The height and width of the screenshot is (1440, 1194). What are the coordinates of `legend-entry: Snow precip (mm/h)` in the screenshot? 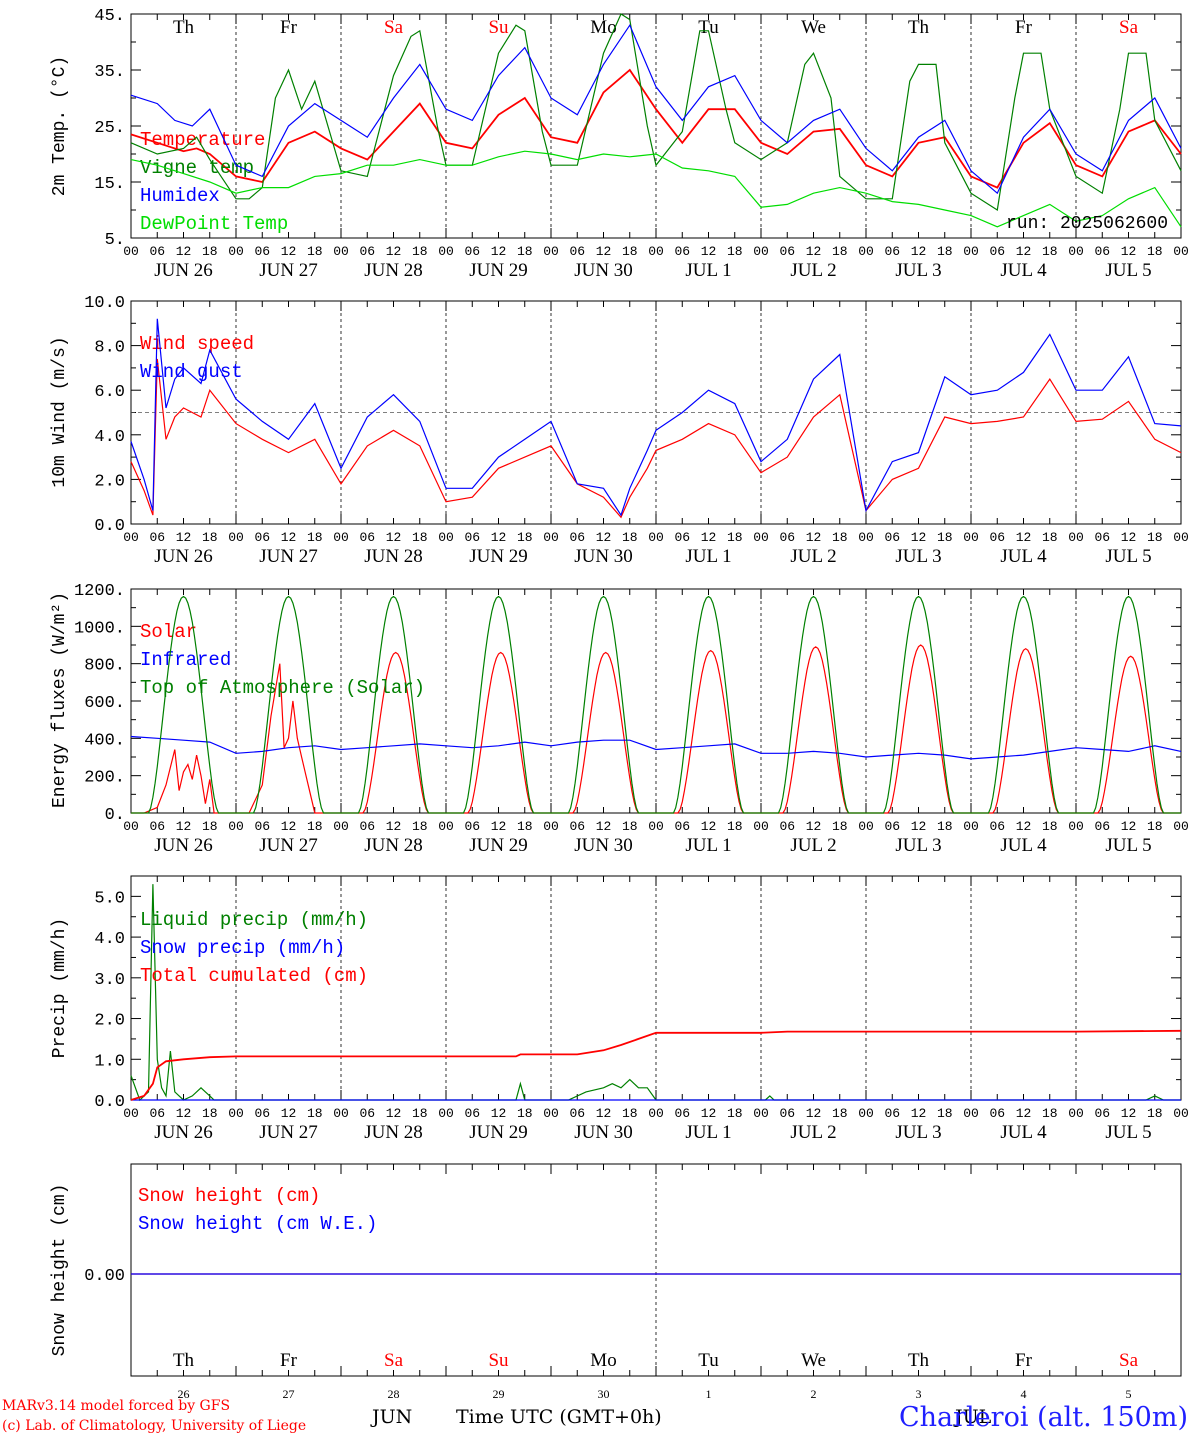 It's located at (242, 948).